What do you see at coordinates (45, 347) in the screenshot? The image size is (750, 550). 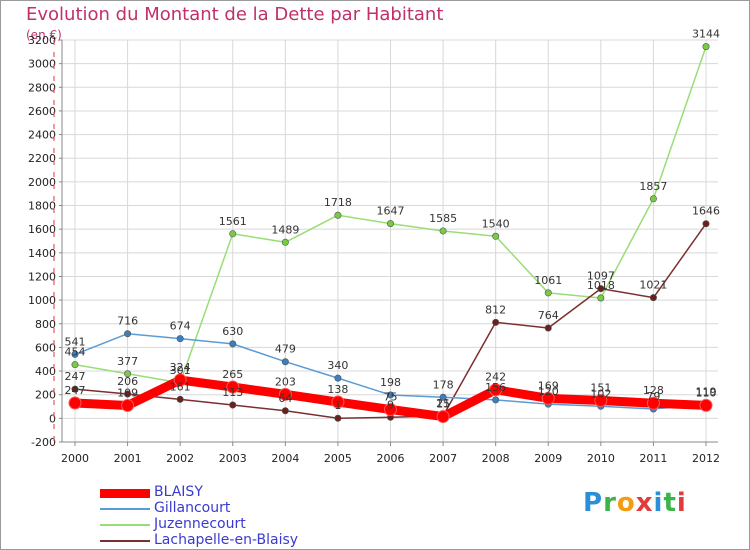 I see `y-tick-label: 600` at bounding box center [45, 347].